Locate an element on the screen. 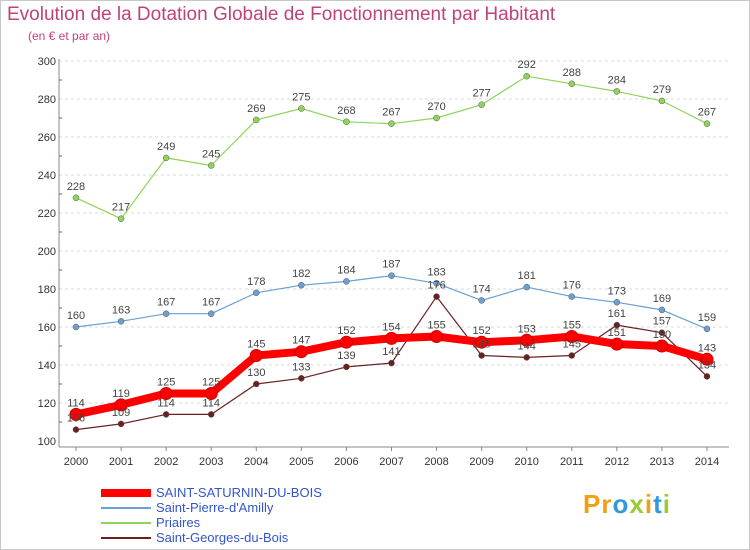  data-label: 159 is located at coordinates (707, 318).